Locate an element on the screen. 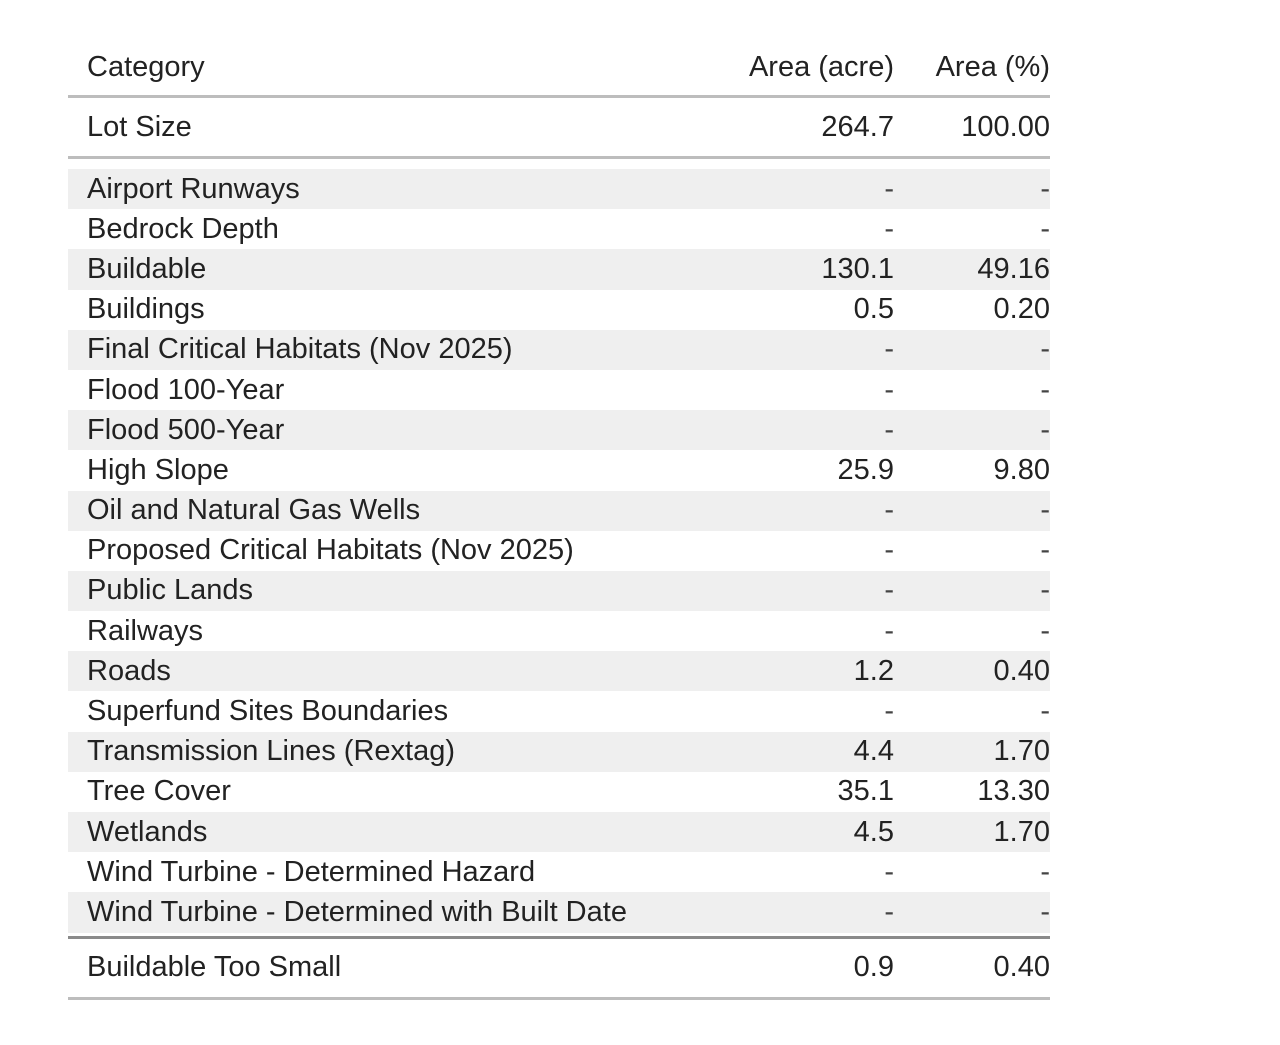 The height and width of the screenshot is (1045, 1280). table-row: Public Lands - - is located at coordinates (559, 591).